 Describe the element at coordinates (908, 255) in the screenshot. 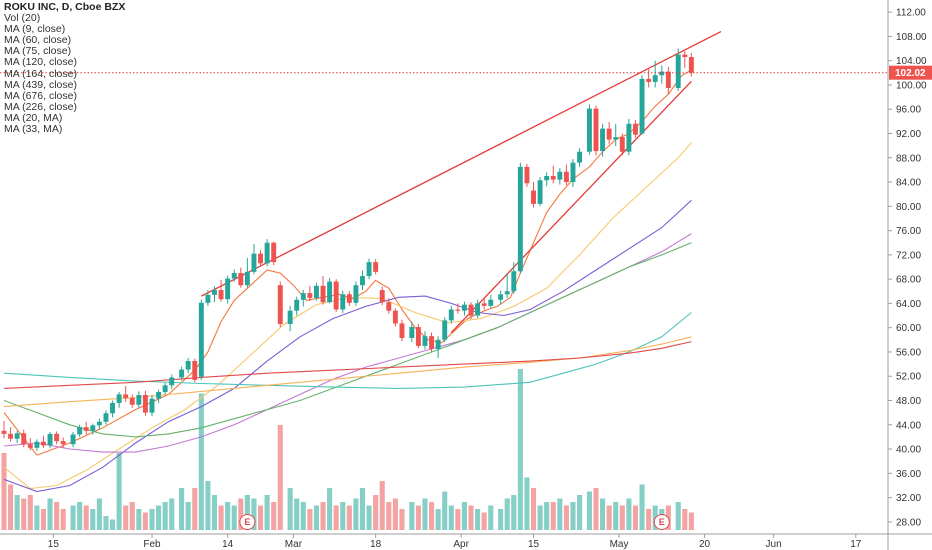

I see `y-tick-label: 72.00` at that location.